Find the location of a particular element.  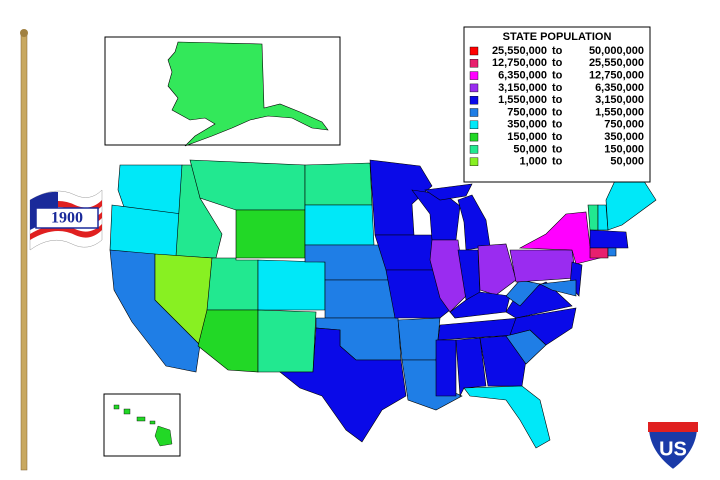

us-shield: US is located at coordinates (673, 446).